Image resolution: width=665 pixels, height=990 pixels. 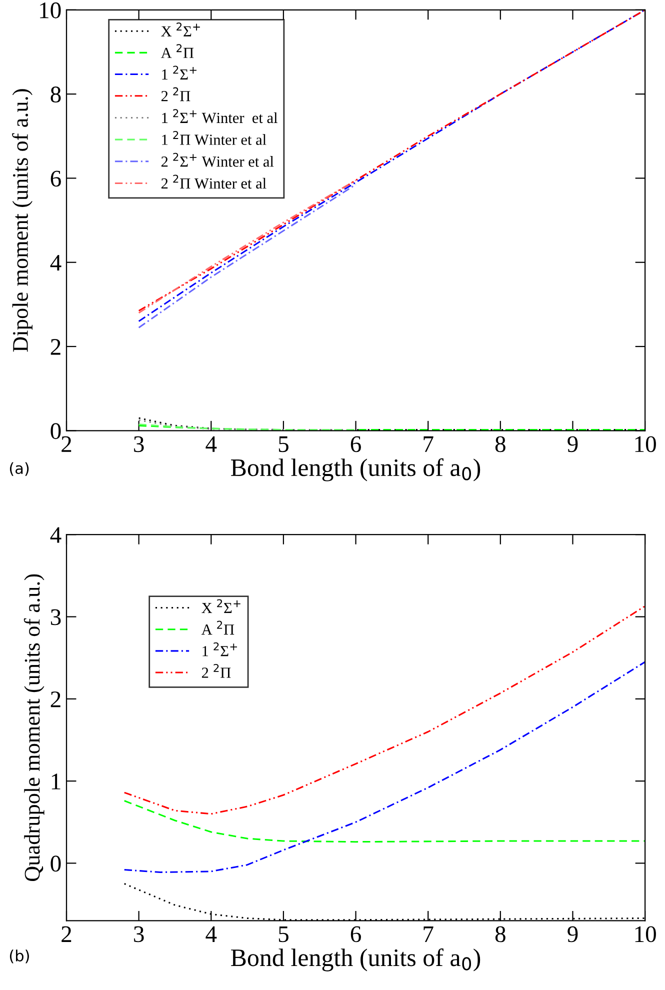 I want to click on y-tick-label: 3, so click(x=55, y=617).